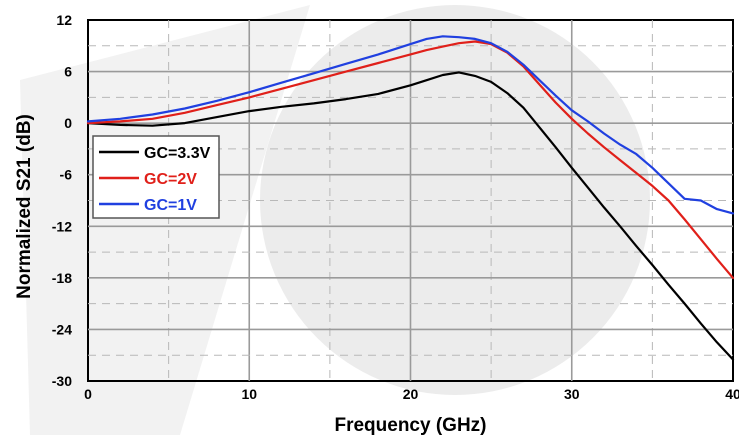 The height and width of the screenshot is (436, 739). I want to click on x-tick-label: 10, so click(249, 394).